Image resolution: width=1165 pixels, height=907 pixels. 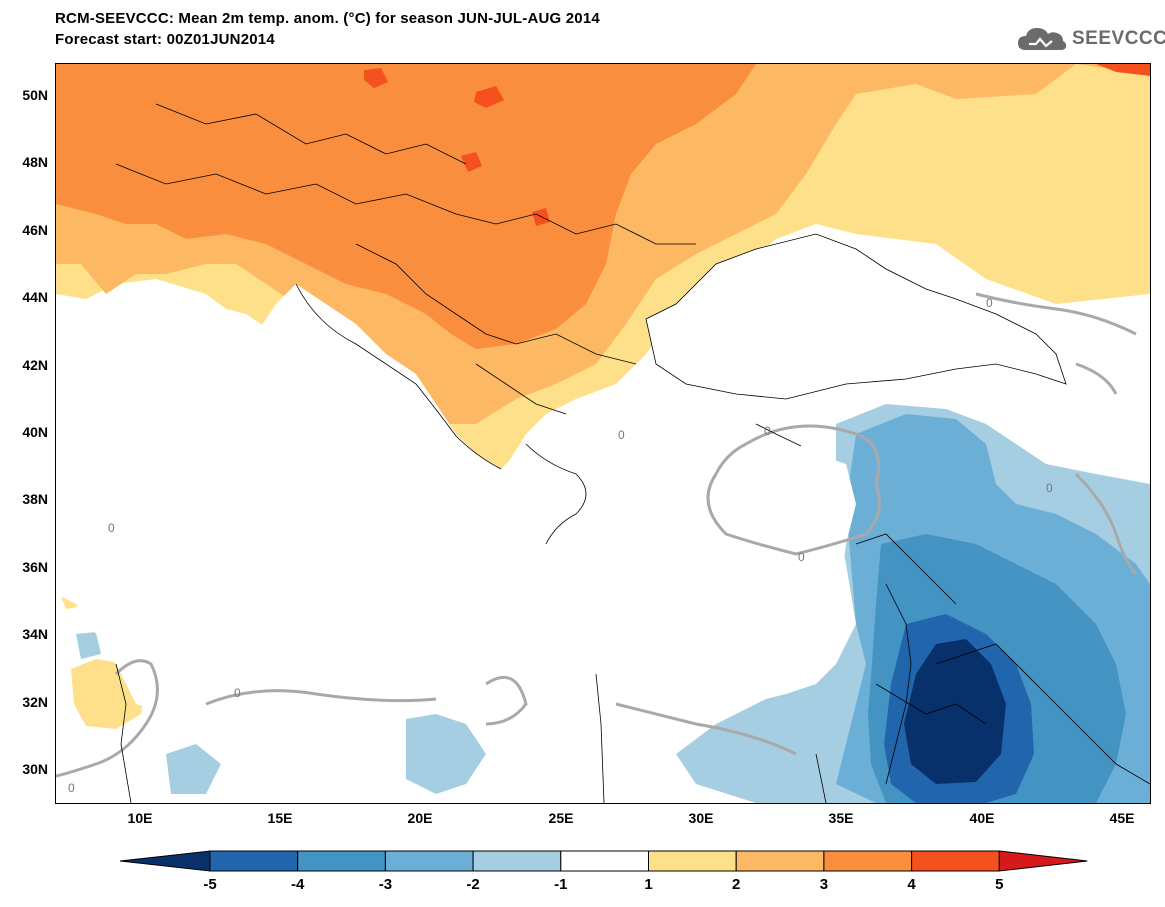 I want to click on lat-label: 50N, so click(x=35, y=95).